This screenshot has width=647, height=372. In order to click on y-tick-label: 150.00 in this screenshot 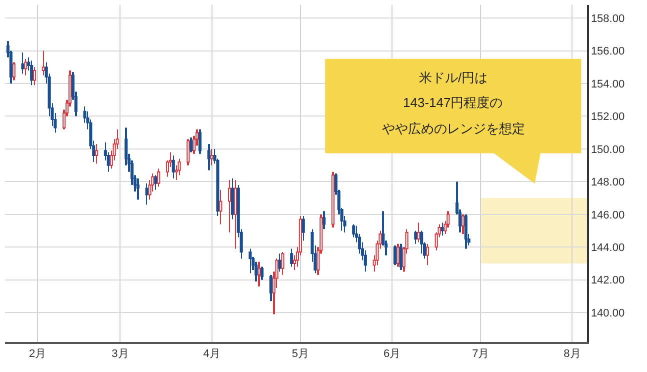, I will do `click(607, 150)`.